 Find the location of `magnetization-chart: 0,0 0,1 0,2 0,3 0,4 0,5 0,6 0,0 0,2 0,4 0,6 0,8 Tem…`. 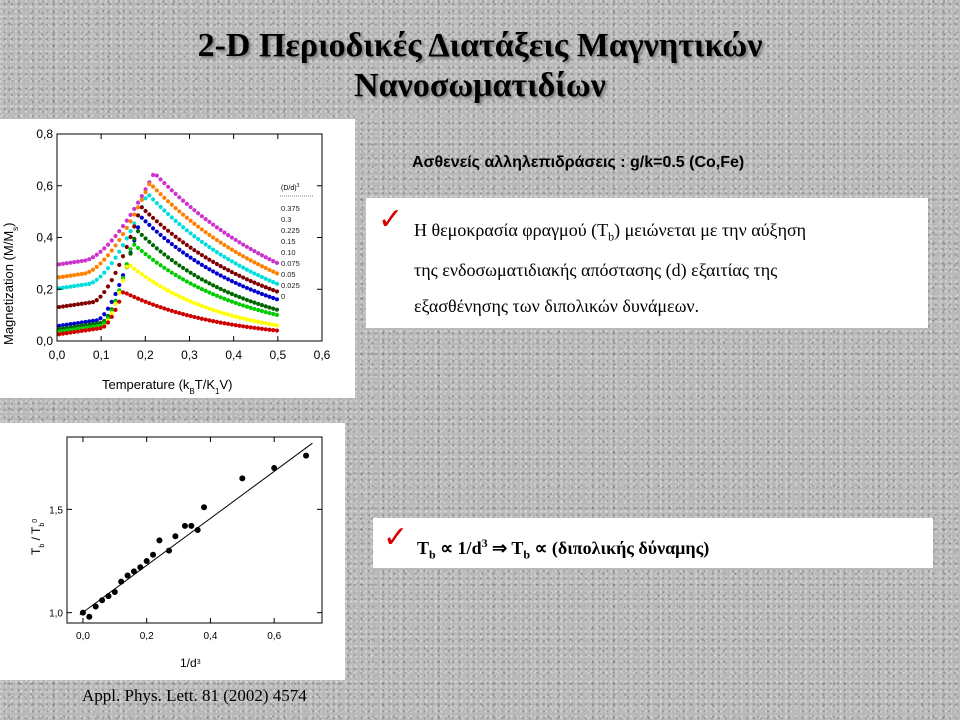

magnetization-chart: 0,0 0,1 0,2 0,3 0,4 0,5 0,6 0,0 0,2 0,4 0,6 0,8 Tem… is located at coordinates (177, 258).